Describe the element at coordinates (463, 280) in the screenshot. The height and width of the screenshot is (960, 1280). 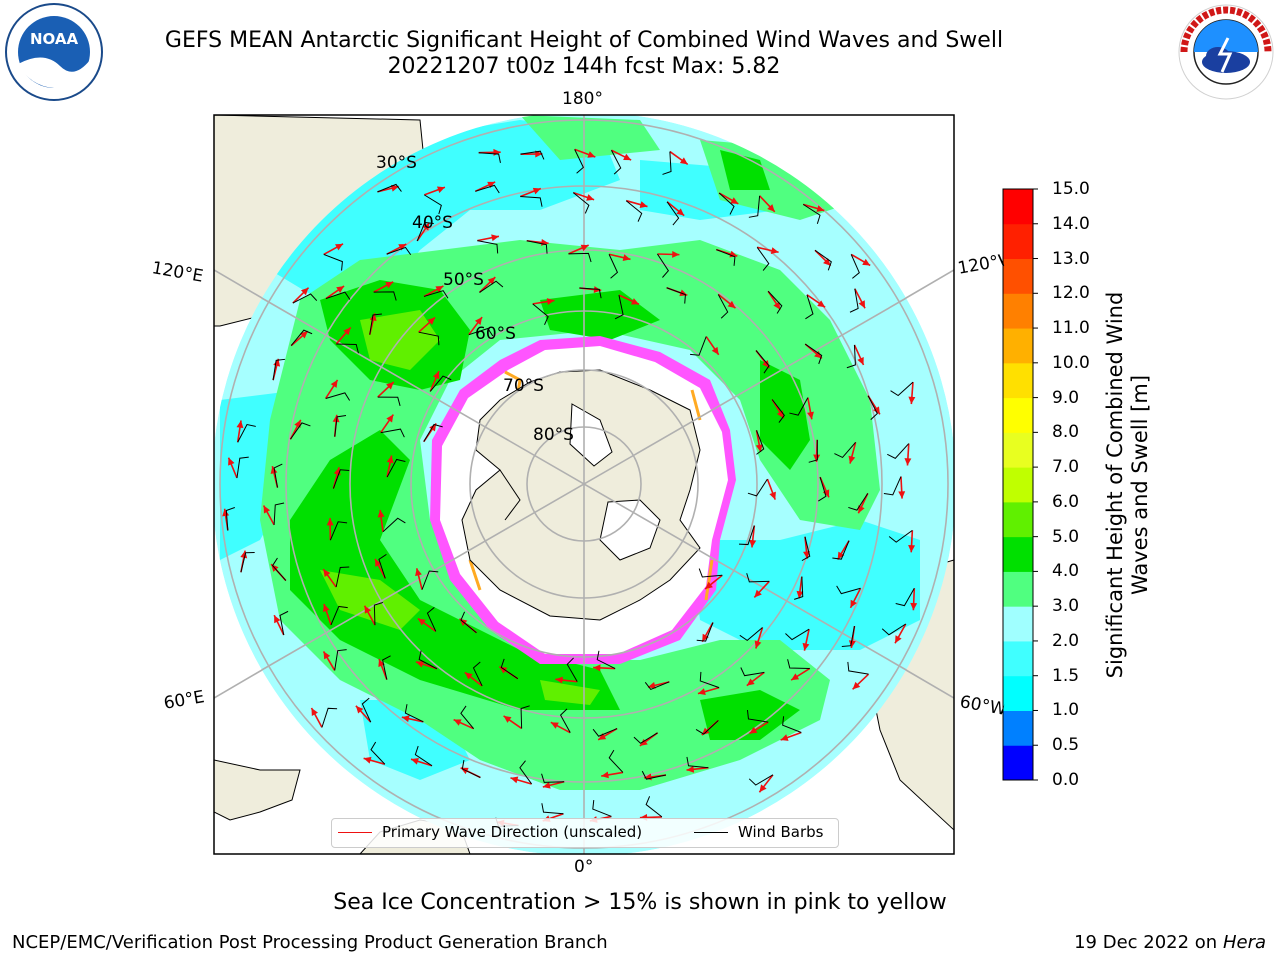
I see `lat-label-50s: 50°S` at that location.